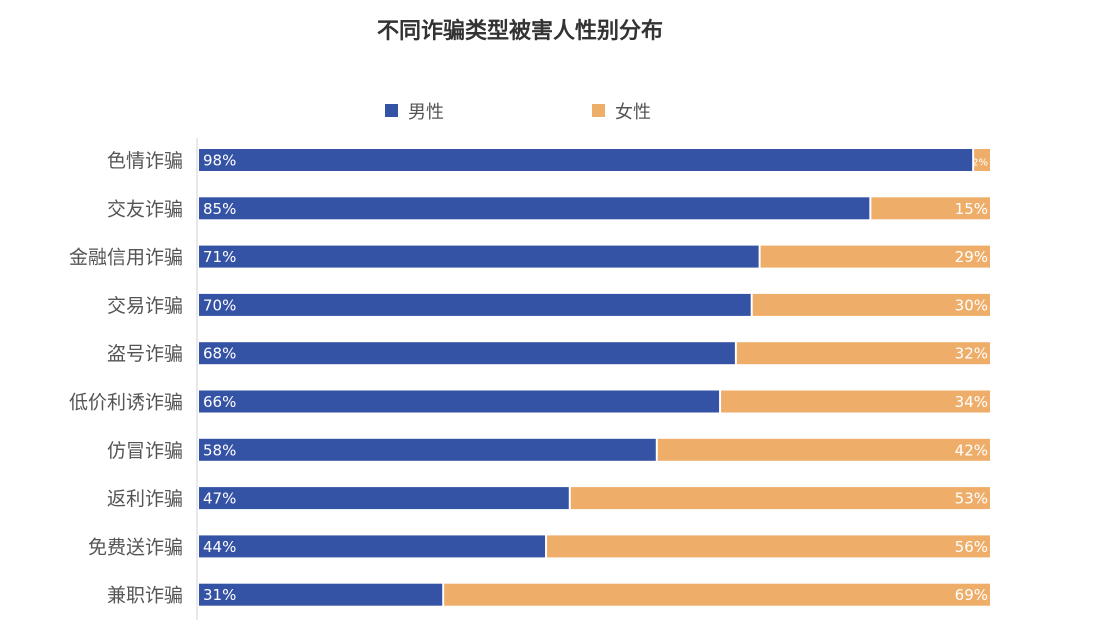  What do you see at coordinates (145, 161) in the screenshot?
I see `category-label: 色情诈骗` at bounding box center [145, 161].